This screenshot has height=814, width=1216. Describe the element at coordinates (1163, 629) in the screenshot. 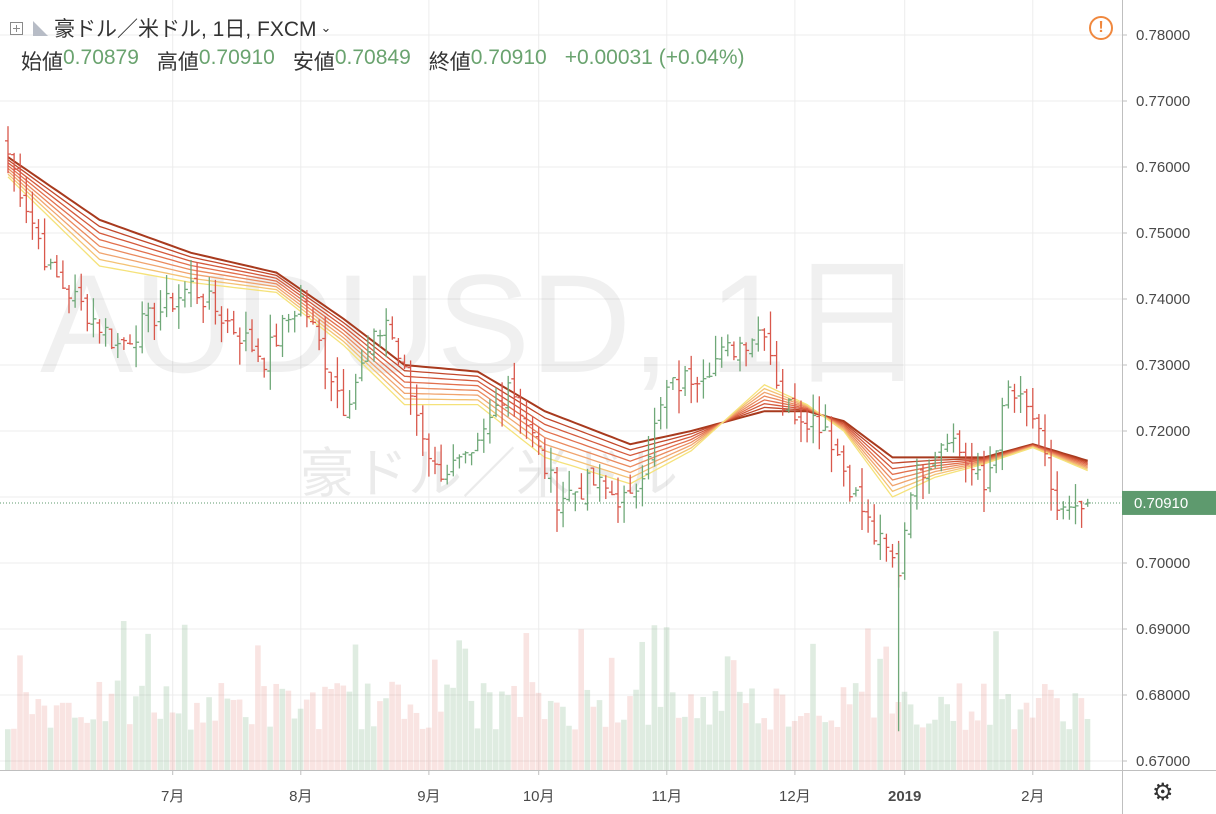

I see `price-tick-label: 0.69000` at that location.